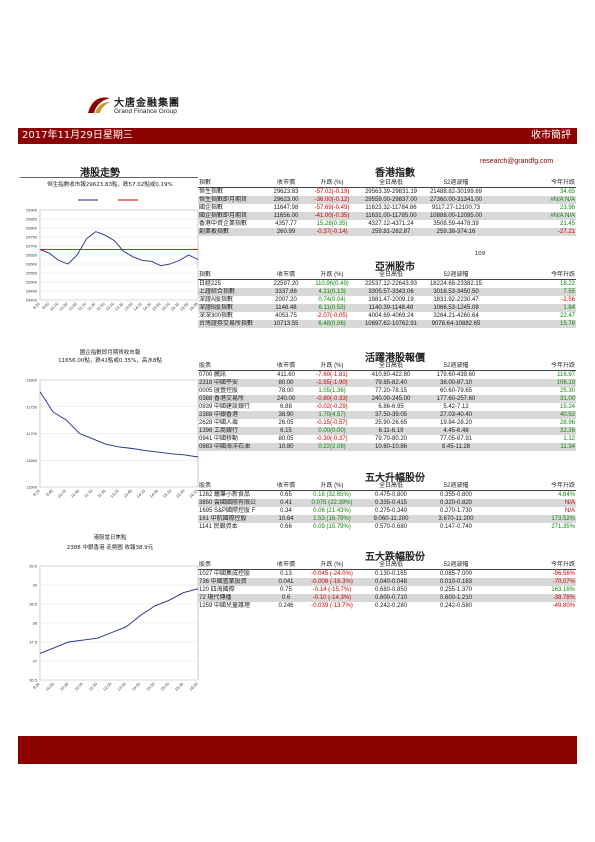  I want to click on cell-range: 0.335-0.415, so click(391, 503).